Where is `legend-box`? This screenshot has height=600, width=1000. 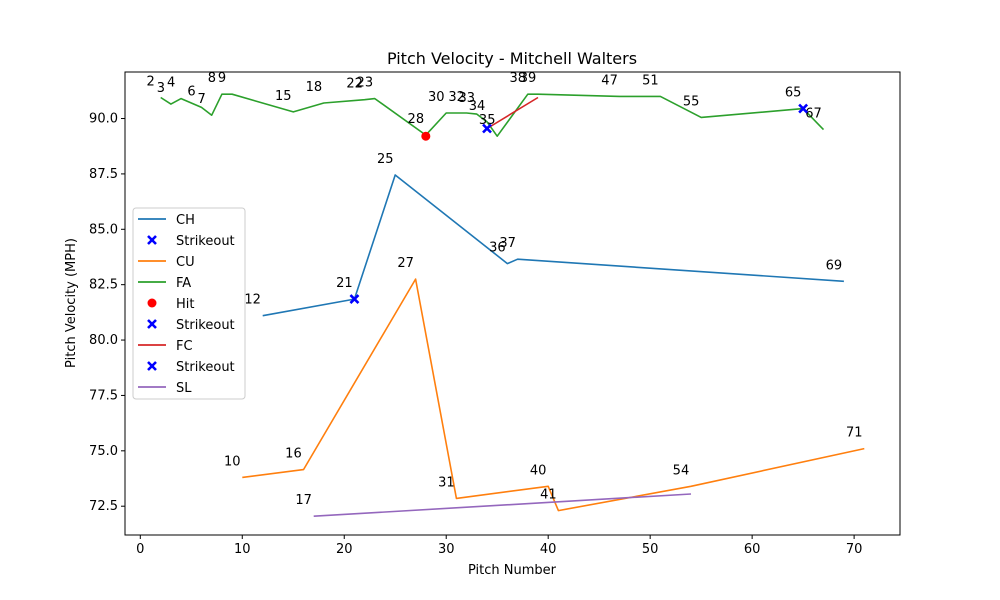
legend-box is located at coordinates (189, 303).